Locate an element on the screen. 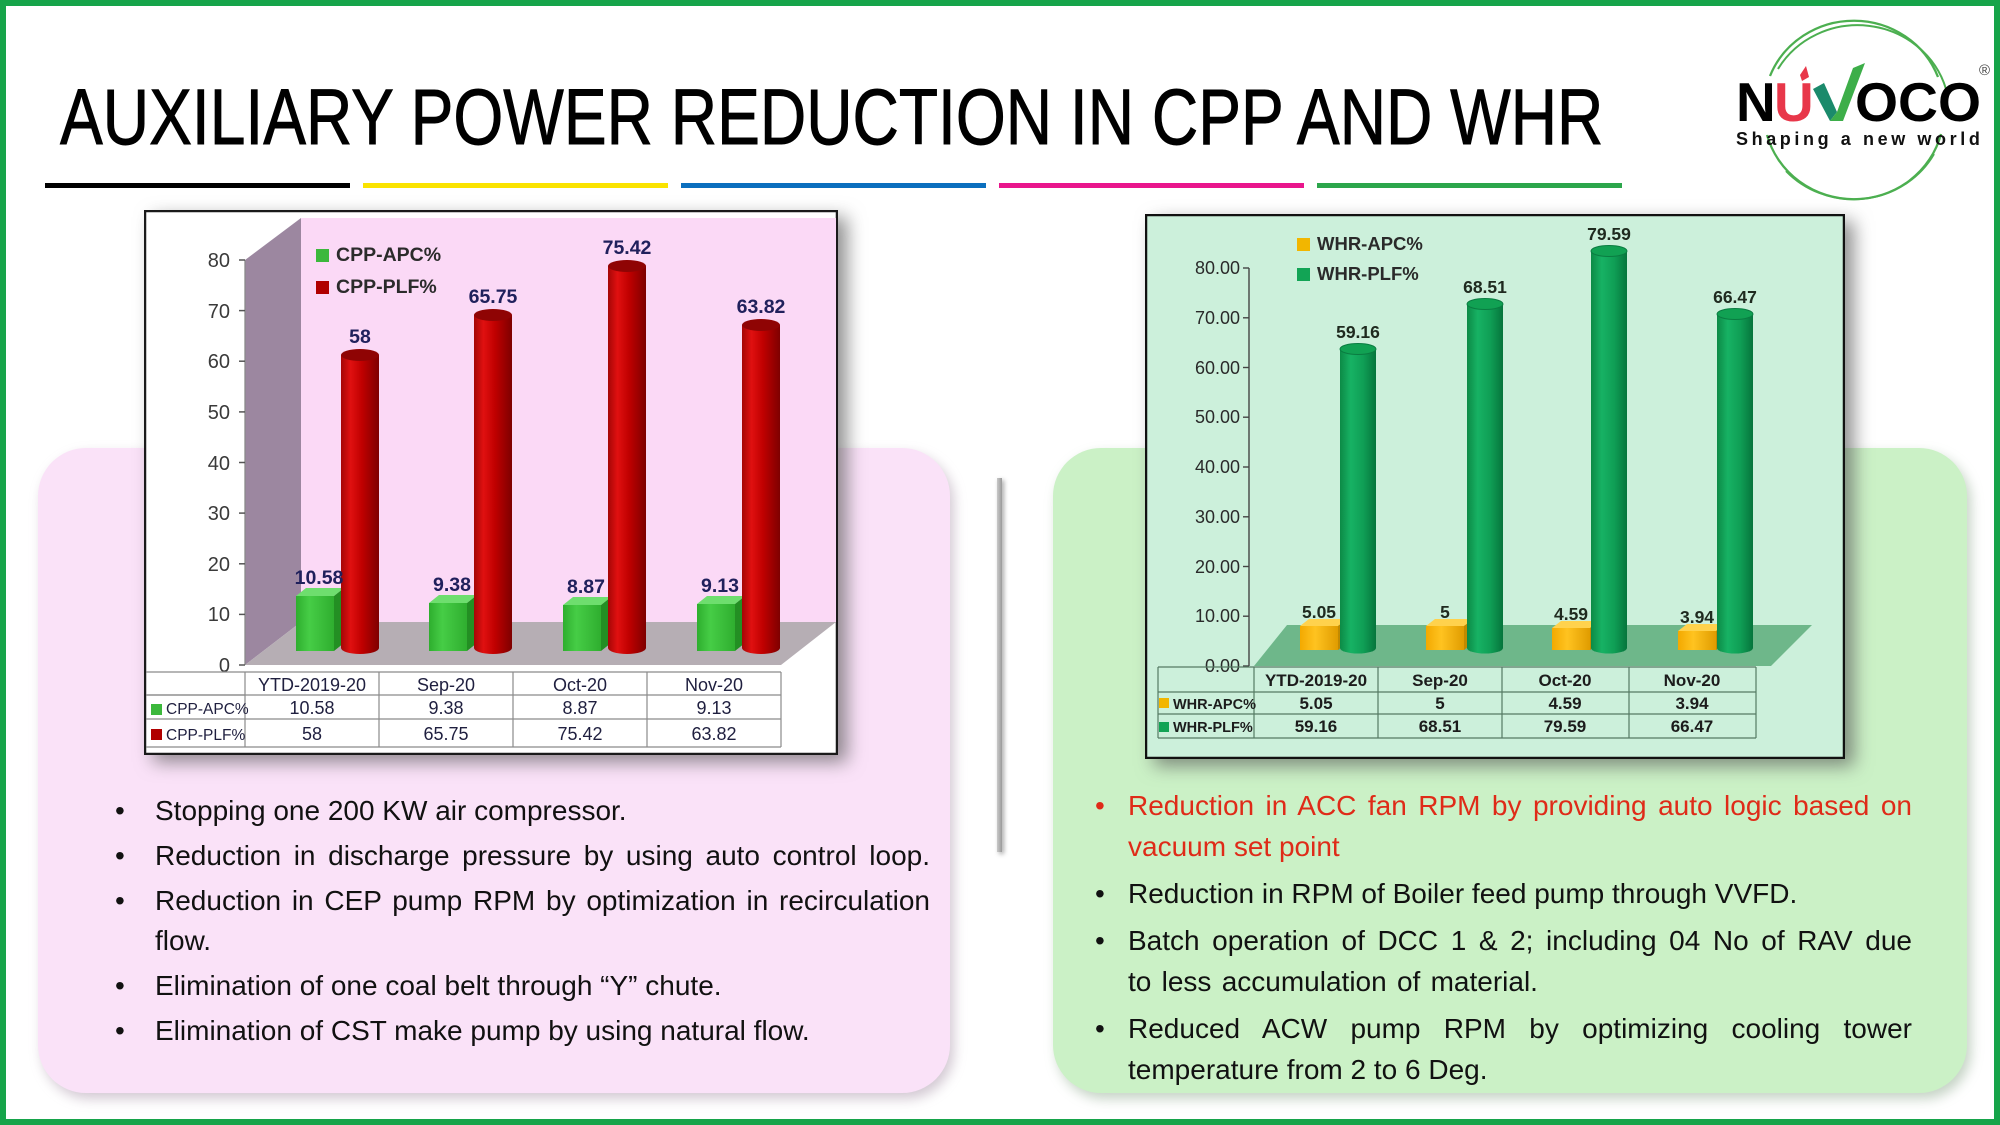 This screenshot has width=2000, height=1125. svg-text: 10.00 is located at coordinates (1217, 616).